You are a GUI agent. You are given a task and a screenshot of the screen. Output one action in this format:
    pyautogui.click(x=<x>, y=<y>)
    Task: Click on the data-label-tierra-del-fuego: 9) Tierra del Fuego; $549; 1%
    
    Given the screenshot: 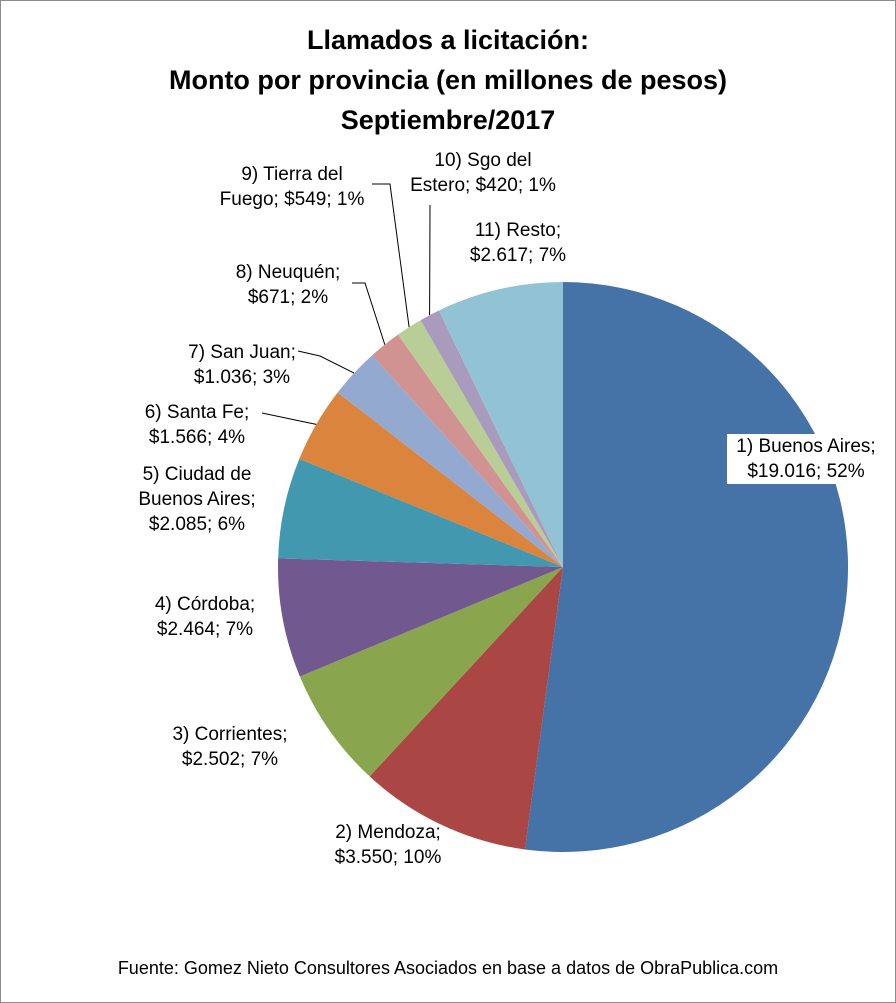 What is the action you would take?
    pyautogui.click(x=292, y=187)
    